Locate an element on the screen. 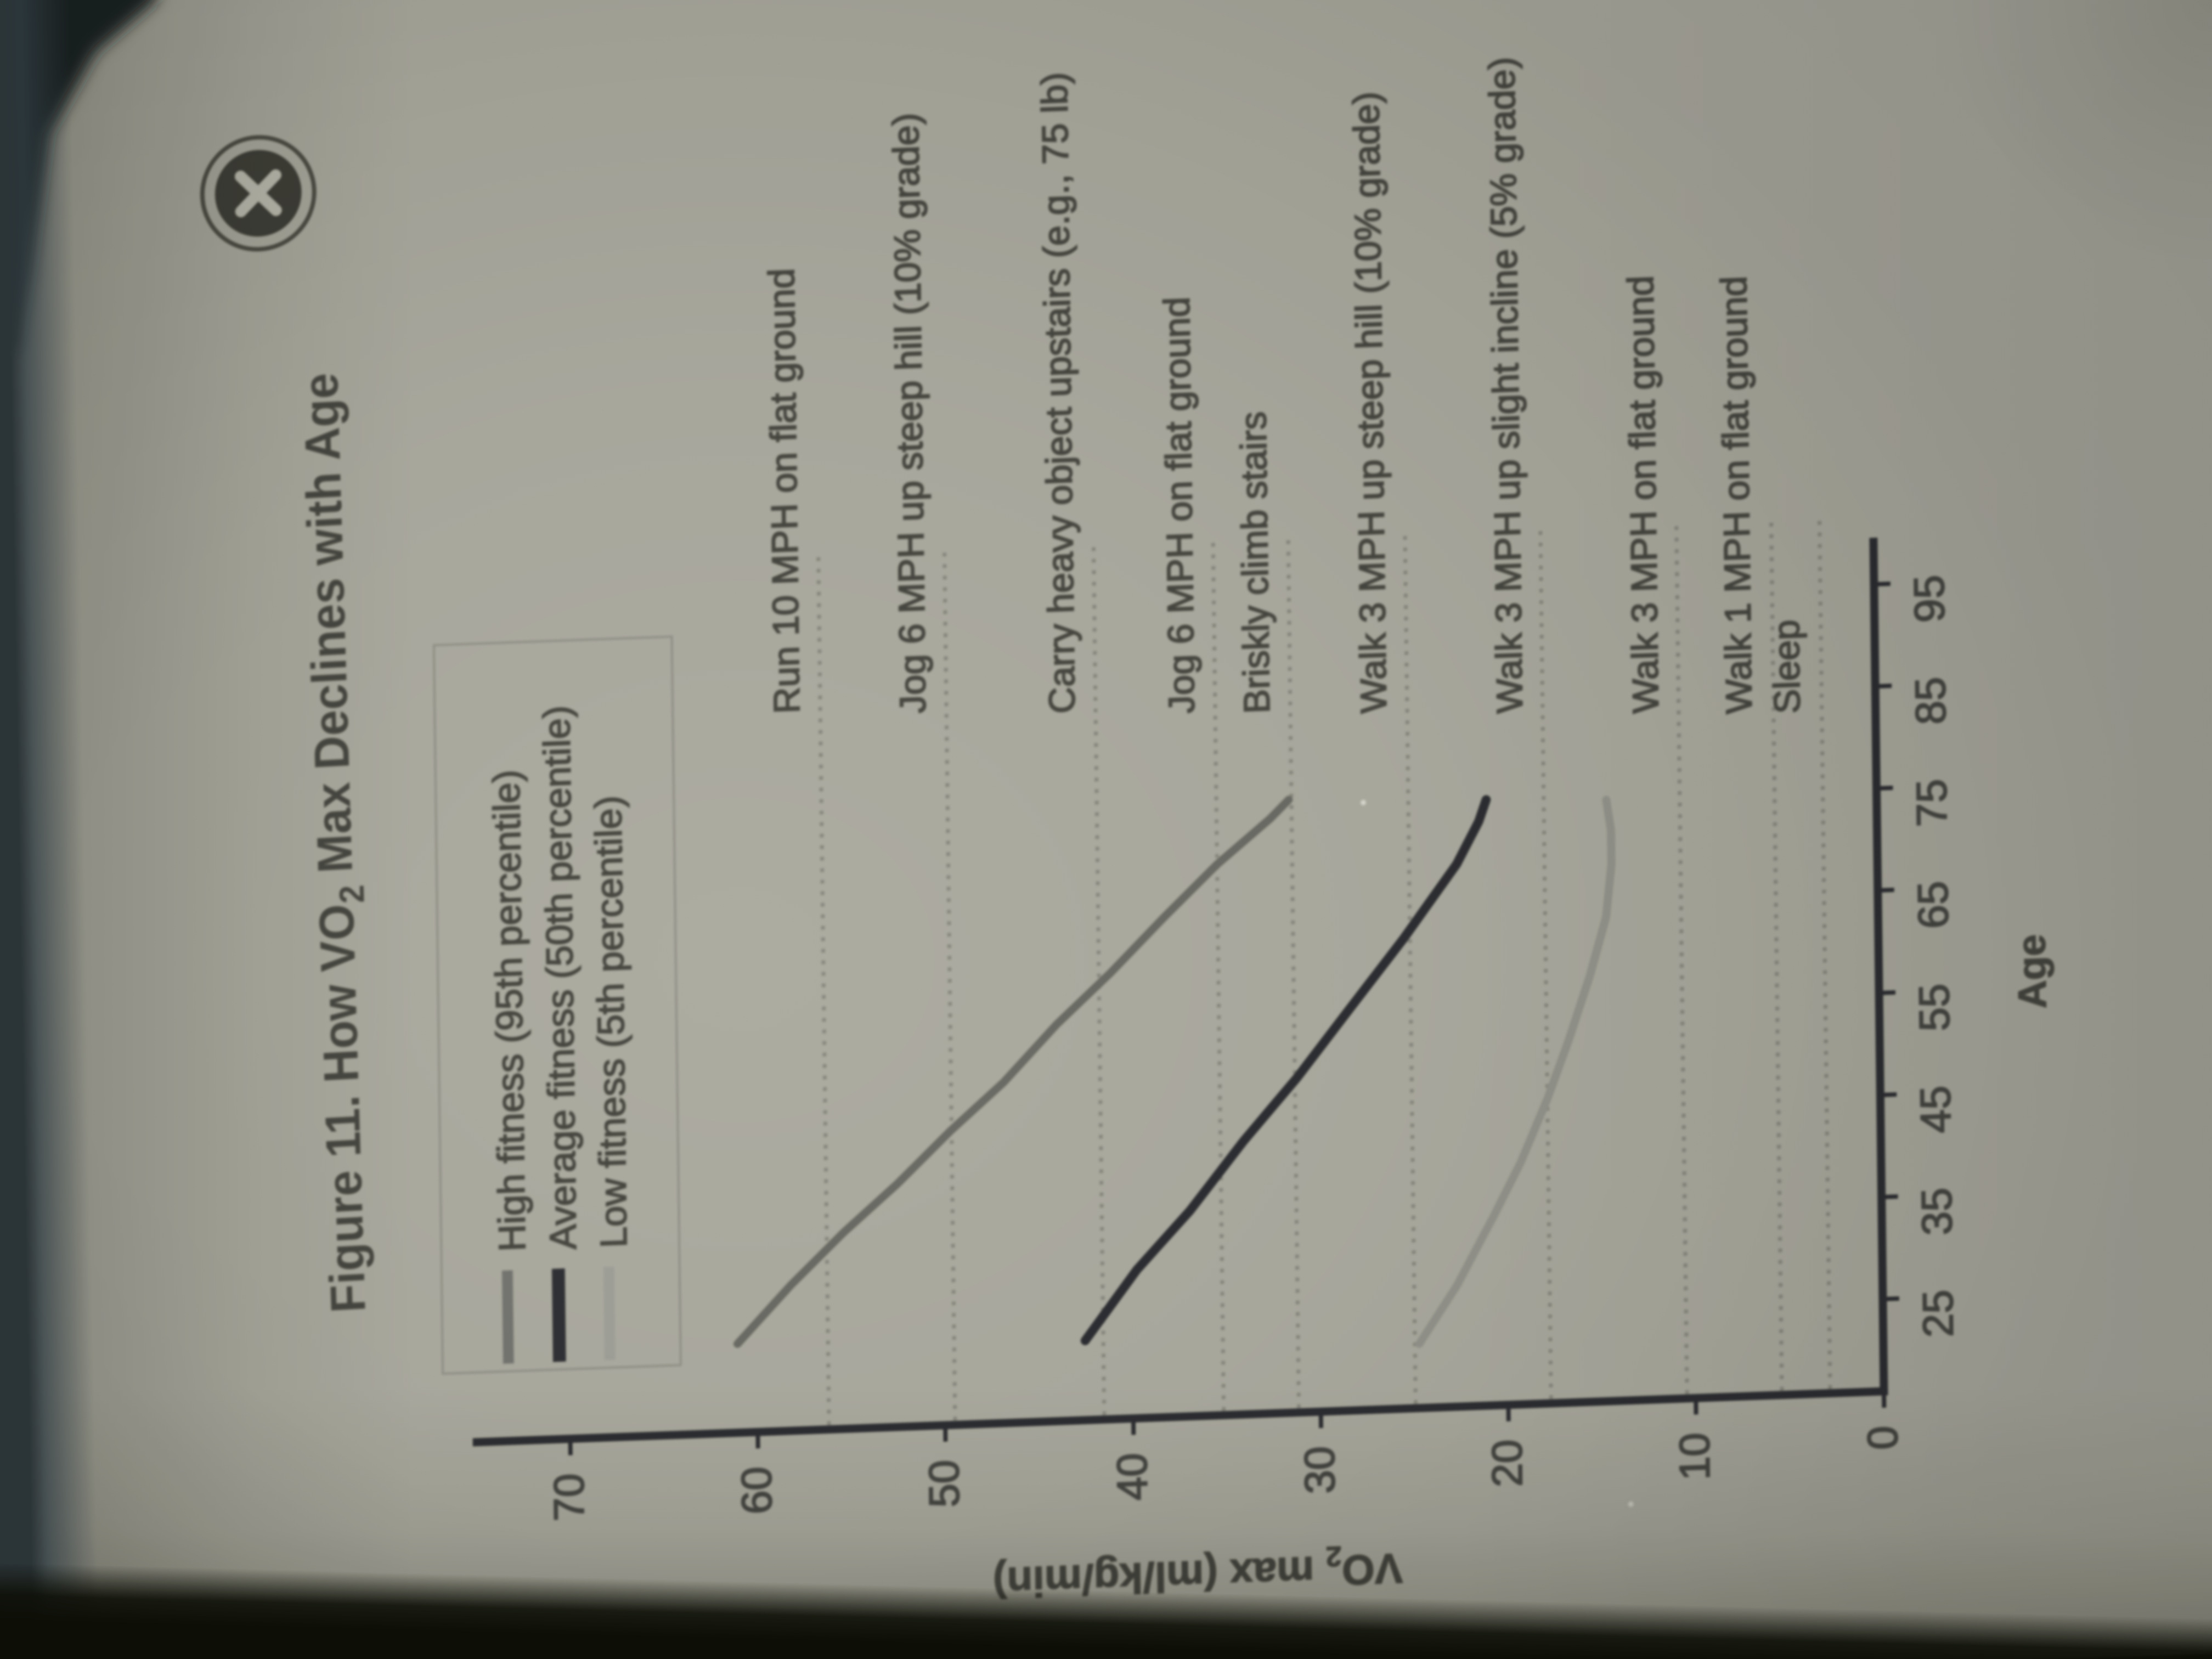 The height and width of the screenshot is (1659, 2212). svg-text: Sleep is located at coordinates (1787, 666).